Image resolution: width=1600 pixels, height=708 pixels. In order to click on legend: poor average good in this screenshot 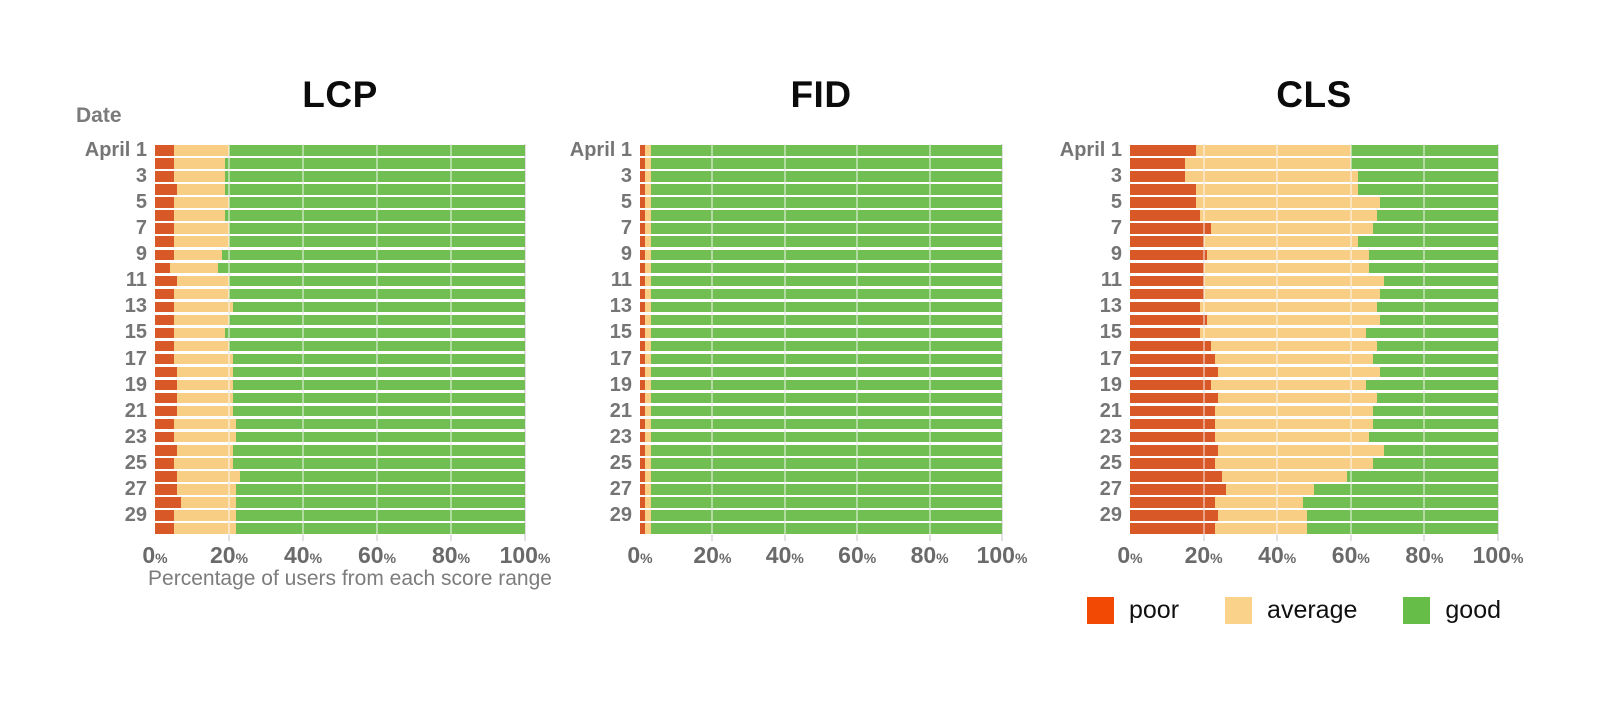, I will do `click(1294, 610)`.